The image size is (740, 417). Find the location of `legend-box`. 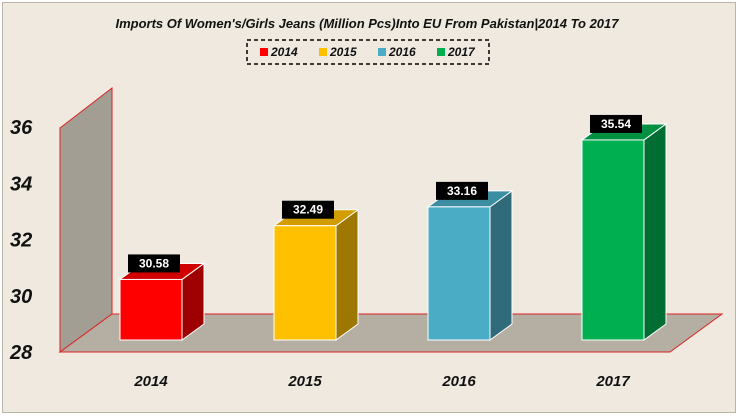

legend-box is located at coordinates (368, 52).